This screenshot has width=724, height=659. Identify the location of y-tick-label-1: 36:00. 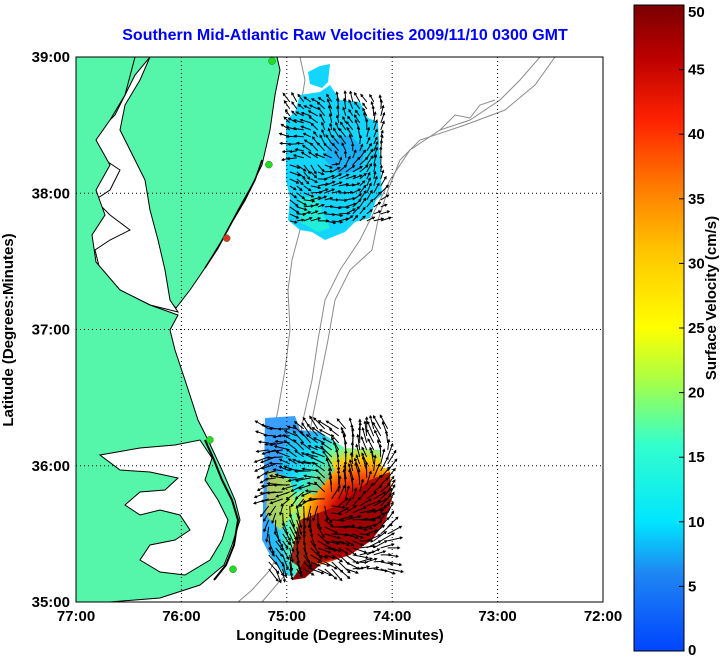
(51, 466).